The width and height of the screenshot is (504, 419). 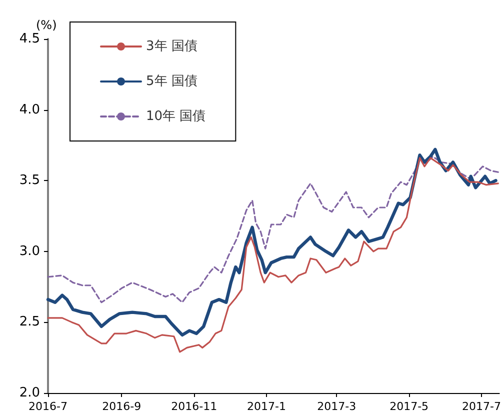 What do you see at coordinates (172, 46) in the screenshot?
I see `legend-label: 3年 国債` at bounding box center [172, 46].